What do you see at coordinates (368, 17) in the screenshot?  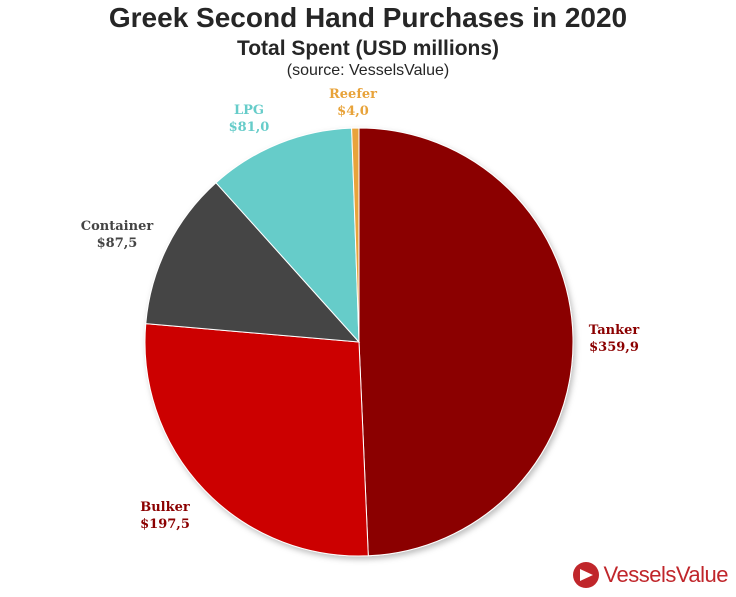 I see `chart-title: Greek Second Hand Purchases in 2020` at bounding box center [368, 17].